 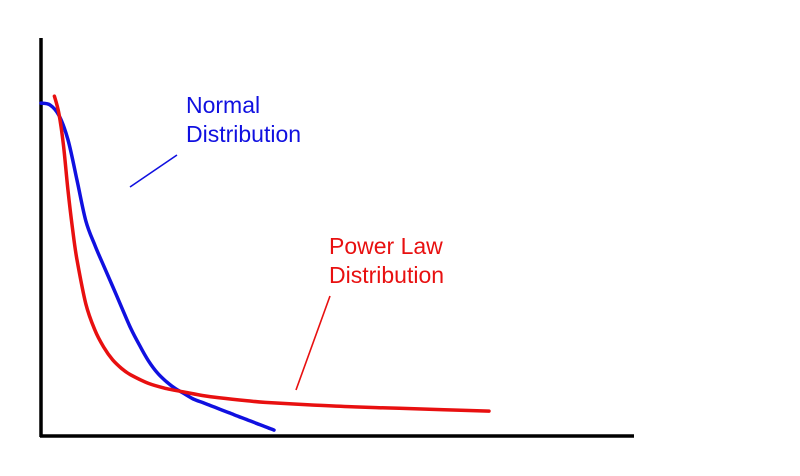 I want to click on annotation-power-law: Power Law Distribution, so click(x=389, y=260).